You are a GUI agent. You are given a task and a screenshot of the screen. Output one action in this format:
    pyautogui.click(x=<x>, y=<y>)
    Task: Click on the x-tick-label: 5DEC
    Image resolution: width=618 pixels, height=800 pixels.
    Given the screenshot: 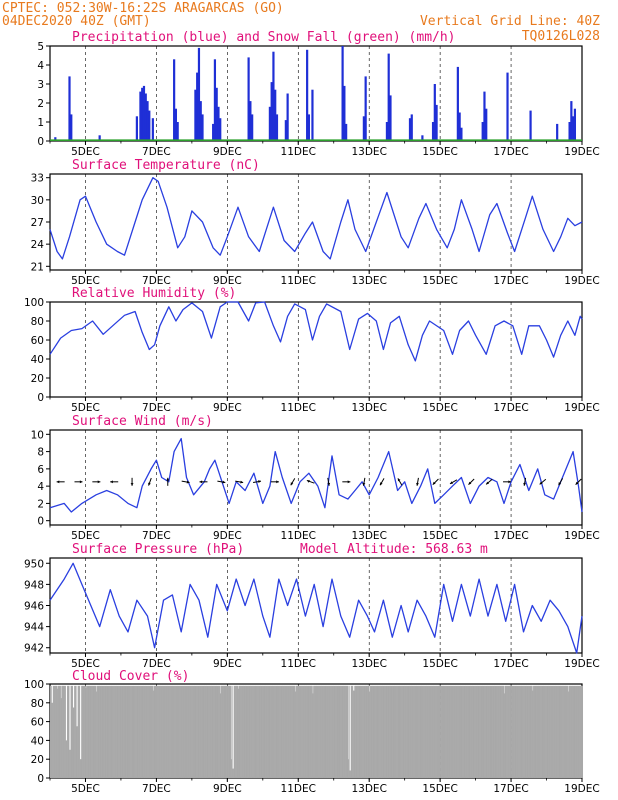 What is the action you would take?
    pyautogui.click(x=85, y=664)
    